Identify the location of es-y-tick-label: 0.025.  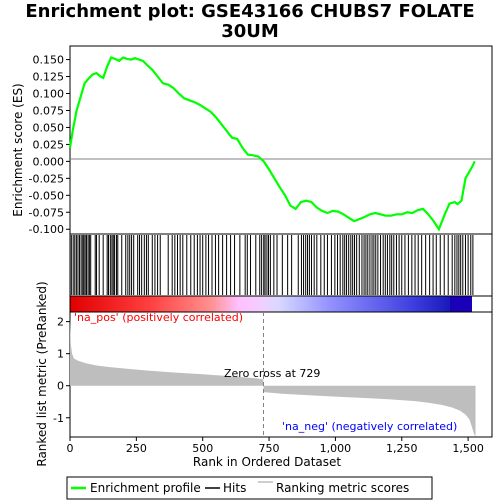
(49, 144).